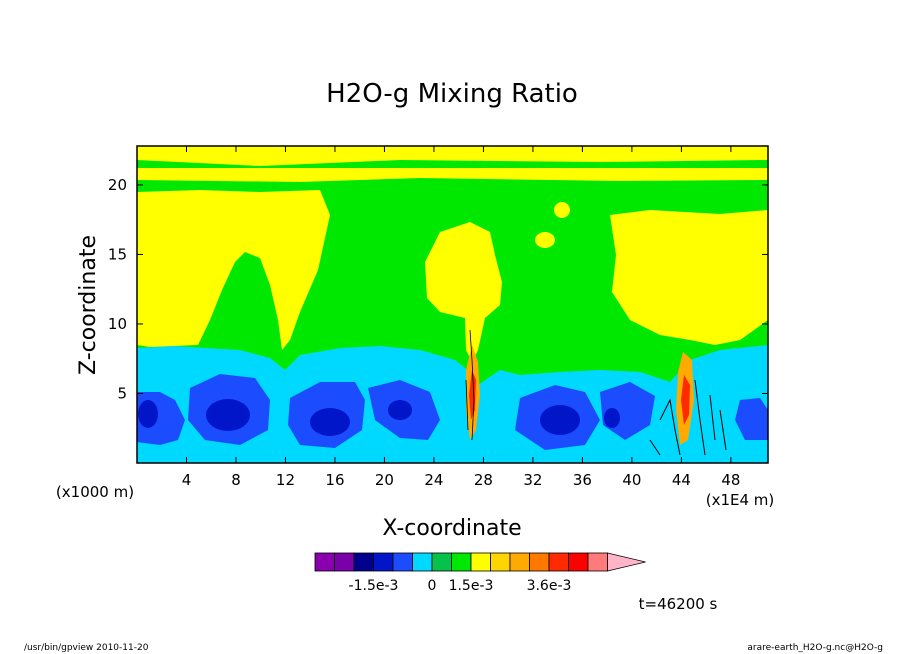  What do you see at coordinates (88, 305) in the screenshot?
I see `y-axis-label: Z-coordinate` at bounding box center [88, 305].